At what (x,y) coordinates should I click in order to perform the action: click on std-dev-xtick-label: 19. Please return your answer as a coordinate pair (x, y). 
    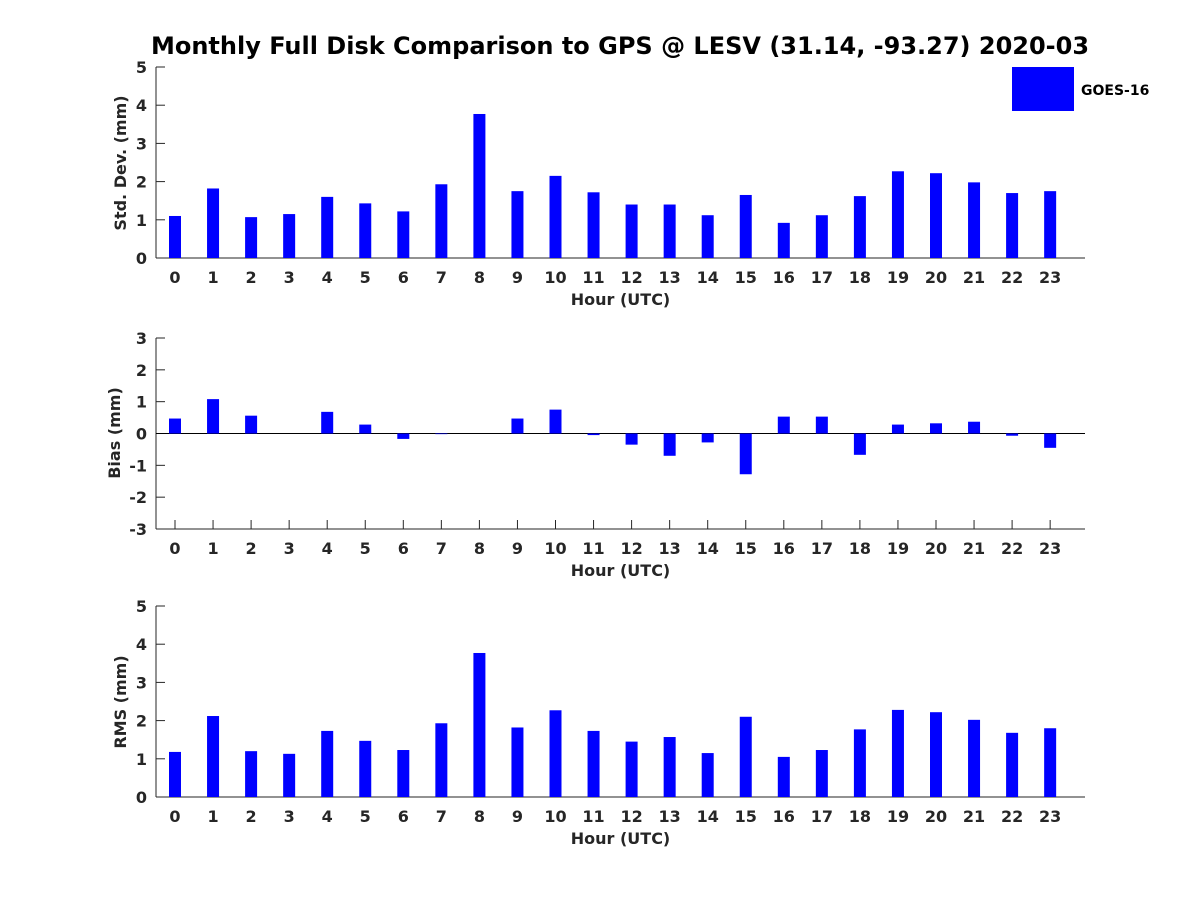
    Looking at the image, I should click on (898, 277).